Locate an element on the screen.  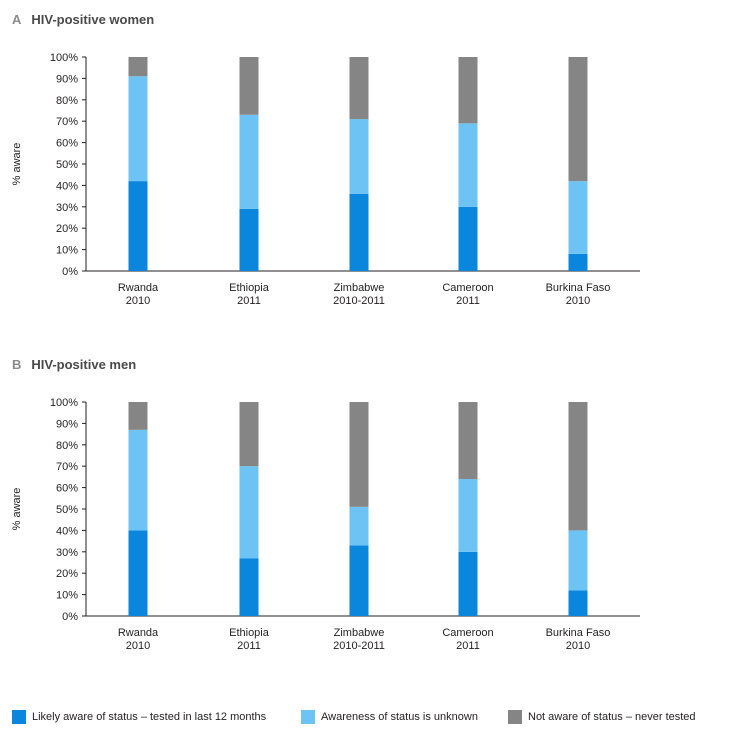
legend-item-unknown: Awareness of status is unknown is located at coordinates (389, 717).